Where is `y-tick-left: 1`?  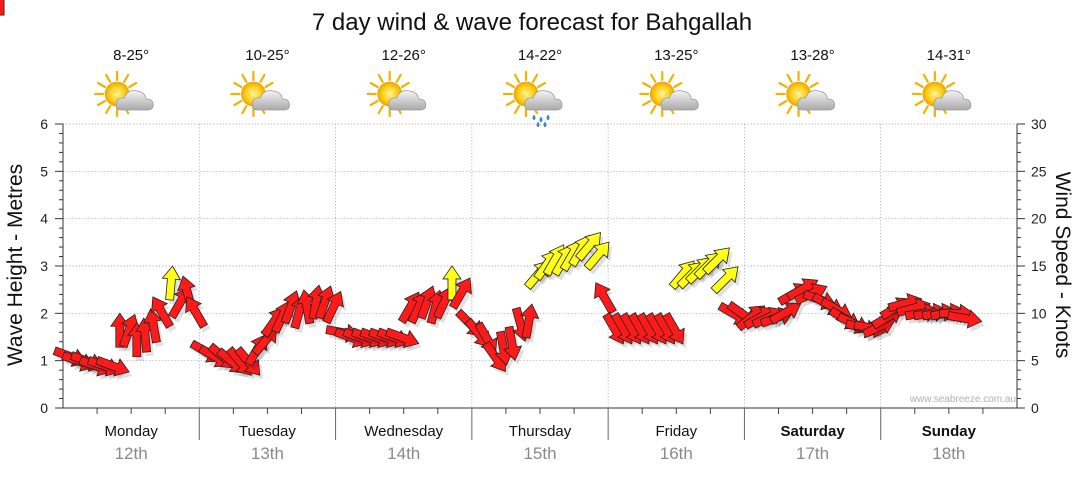
y-tick-left: 1 is located at coordinates (44, 361).